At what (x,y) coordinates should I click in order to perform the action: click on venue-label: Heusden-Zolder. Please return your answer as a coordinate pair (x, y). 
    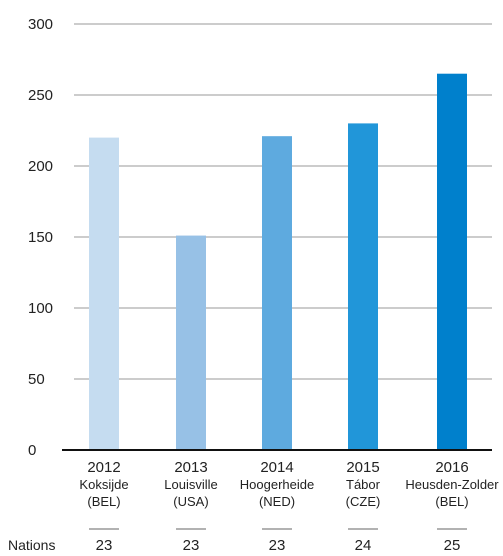
    Looking at the image, I should click on (452, 484).